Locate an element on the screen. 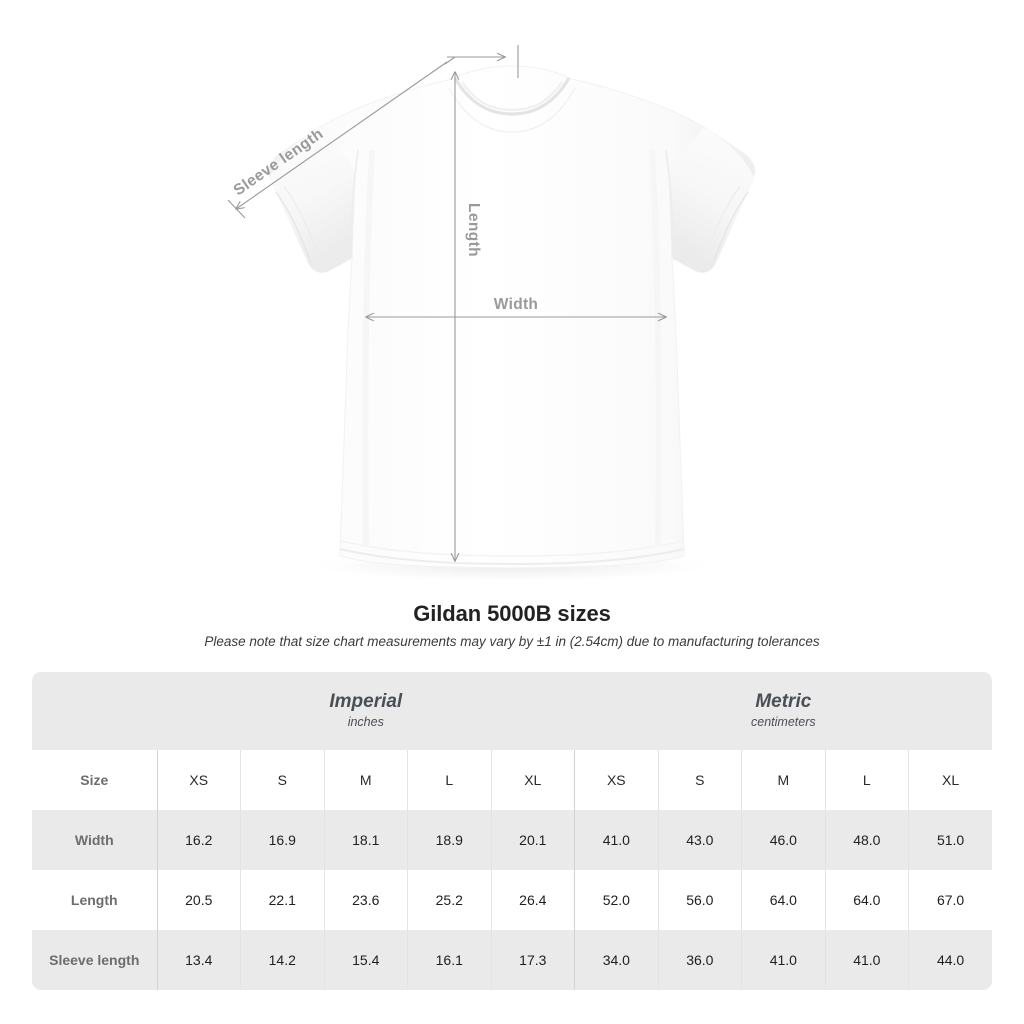 This screenshot has width=1024, height=1024. table-cell: 15.4 is located at coordinates (365, 960).